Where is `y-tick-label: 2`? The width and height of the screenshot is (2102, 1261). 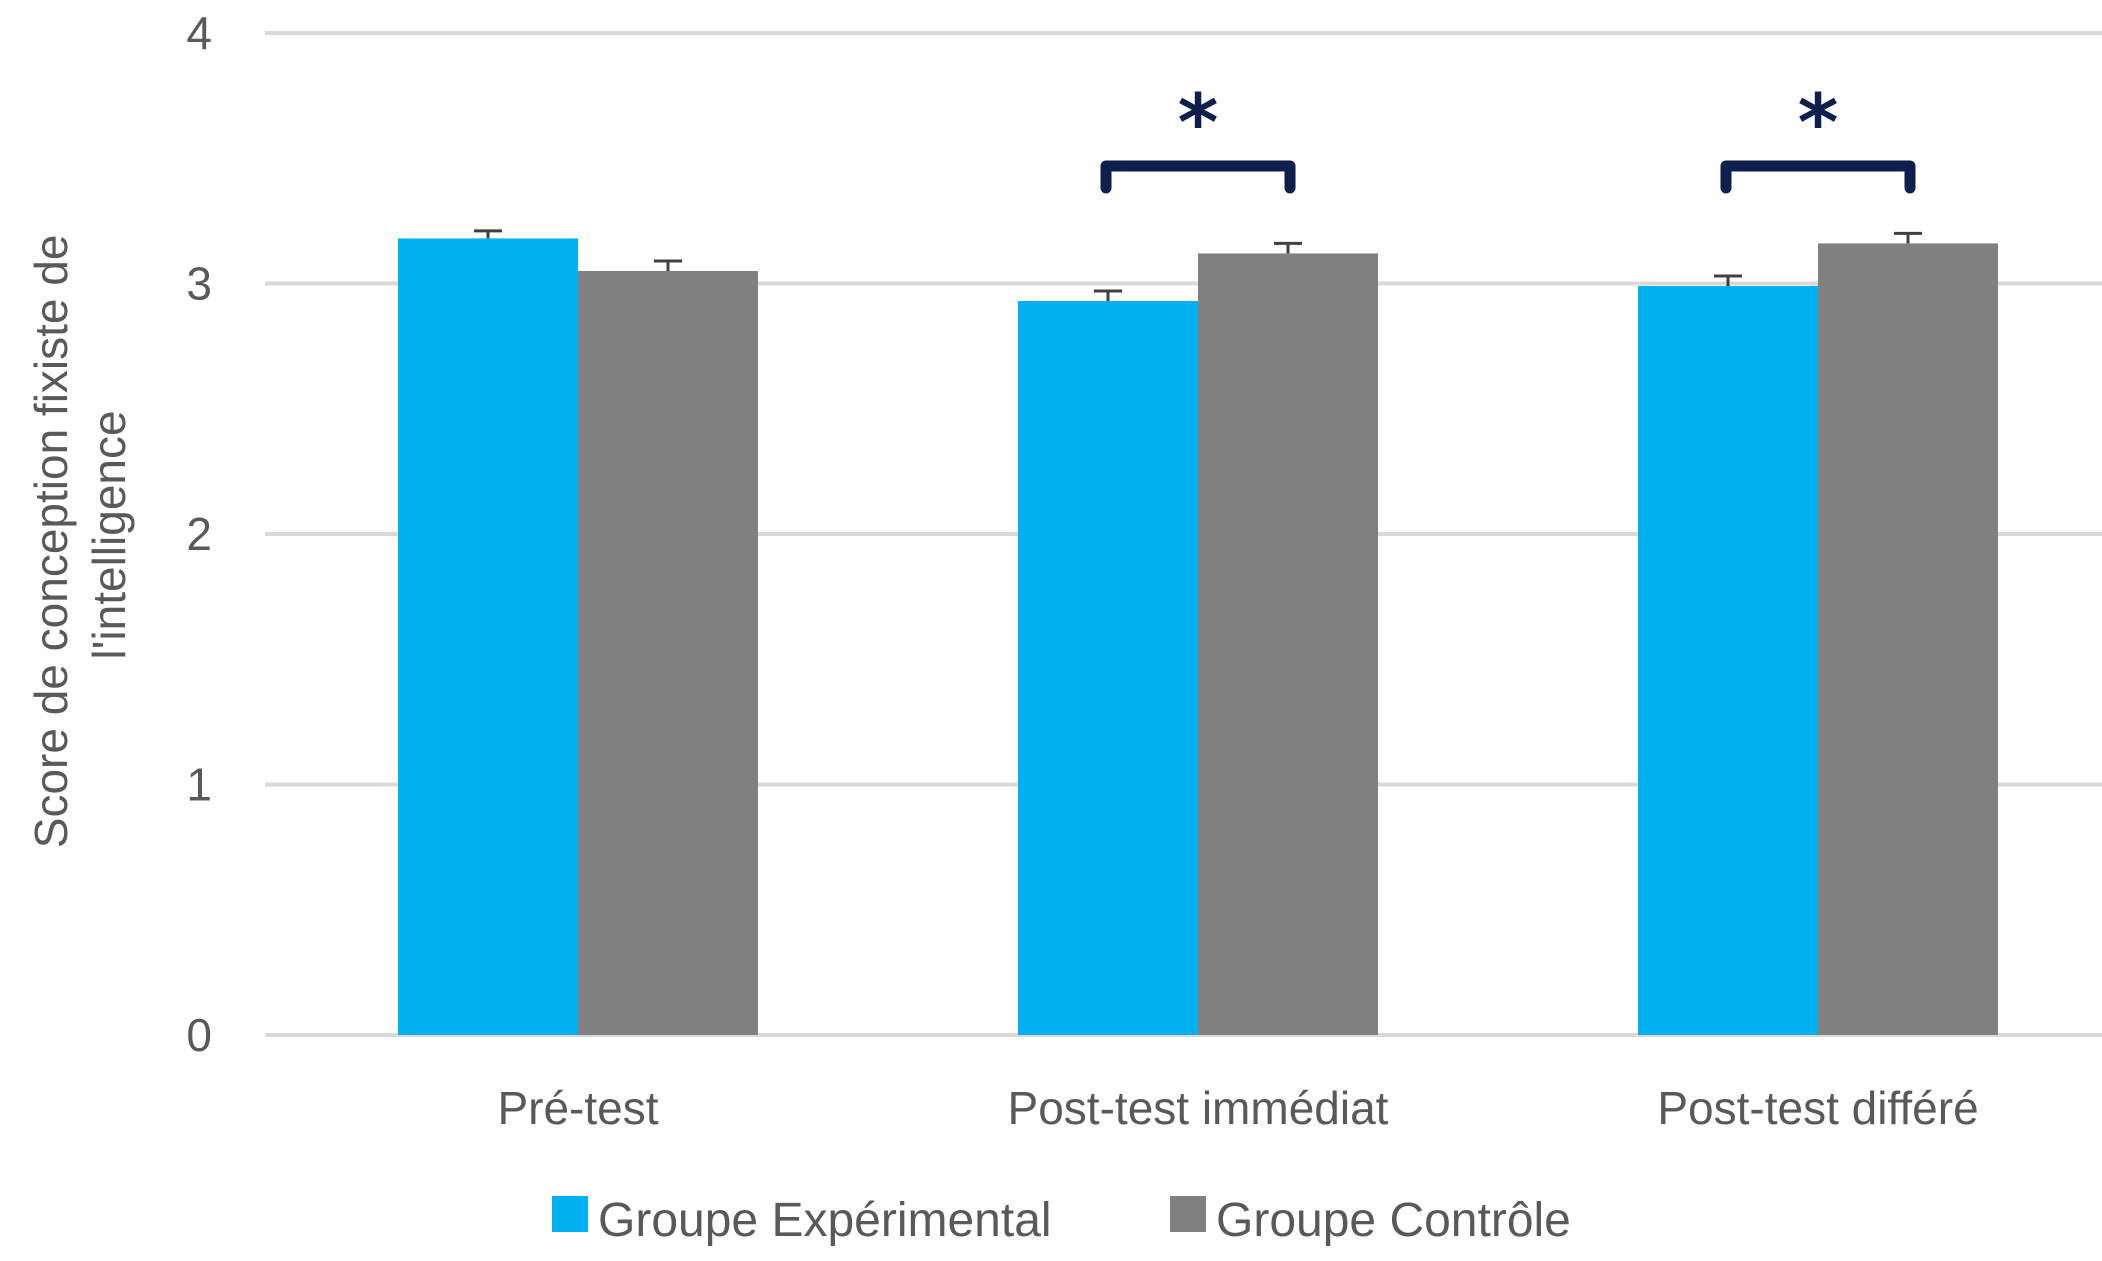 y-tick-label: 2 is located at coordinates (199, 534).